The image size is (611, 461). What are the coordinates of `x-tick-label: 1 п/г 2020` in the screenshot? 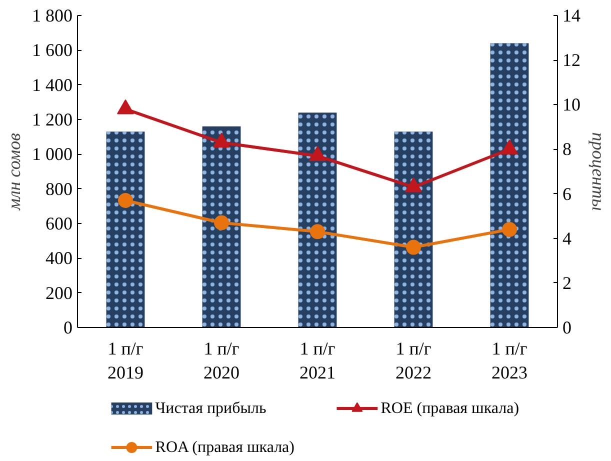 It's located at (222, 360).